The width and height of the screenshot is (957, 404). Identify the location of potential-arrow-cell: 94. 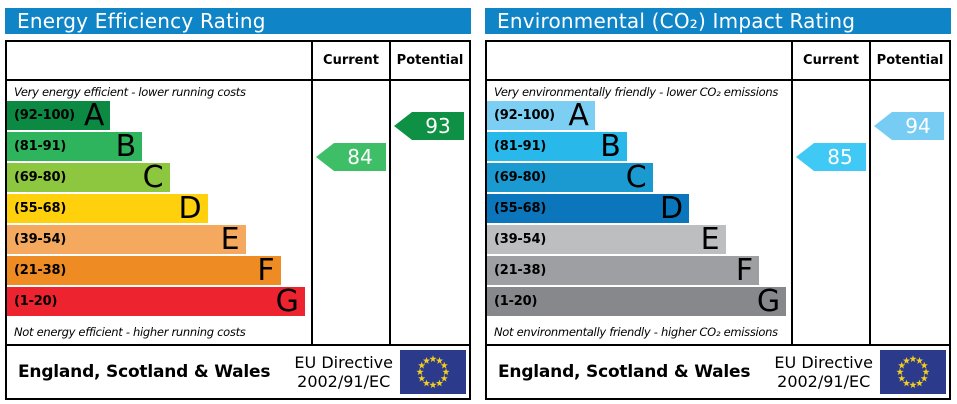
(909, 212).